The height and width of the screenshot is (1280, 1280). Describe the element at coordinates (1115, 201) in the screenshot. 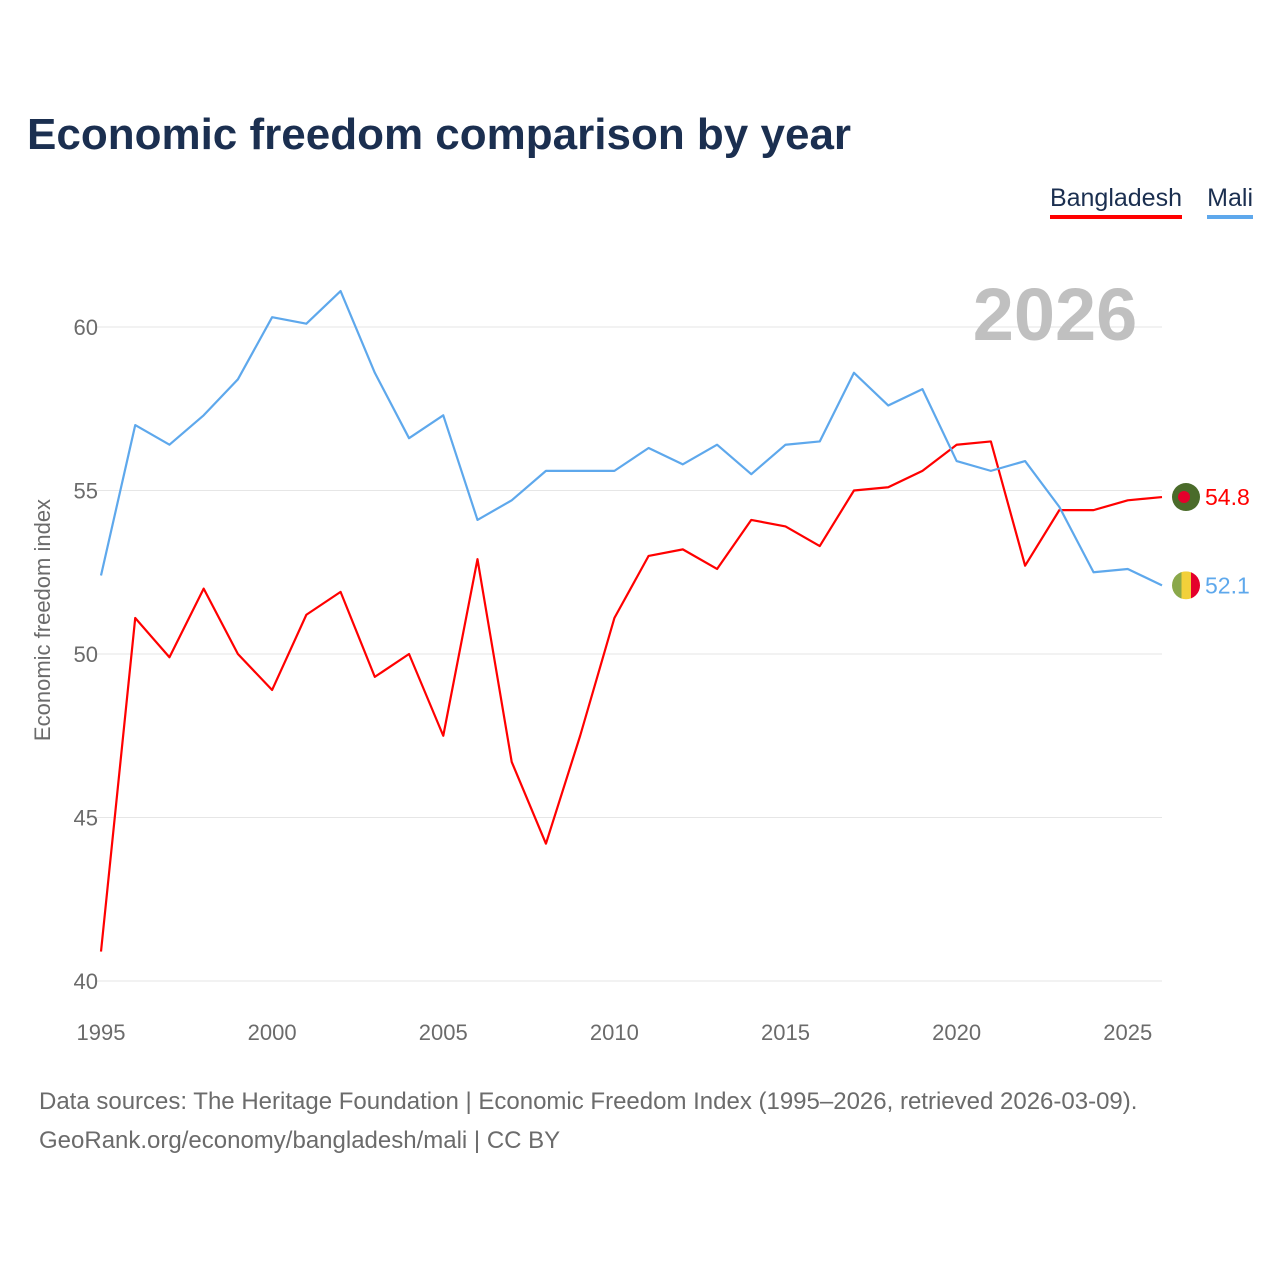

I see `legend-bangladesh: Bangladesh` at that location.